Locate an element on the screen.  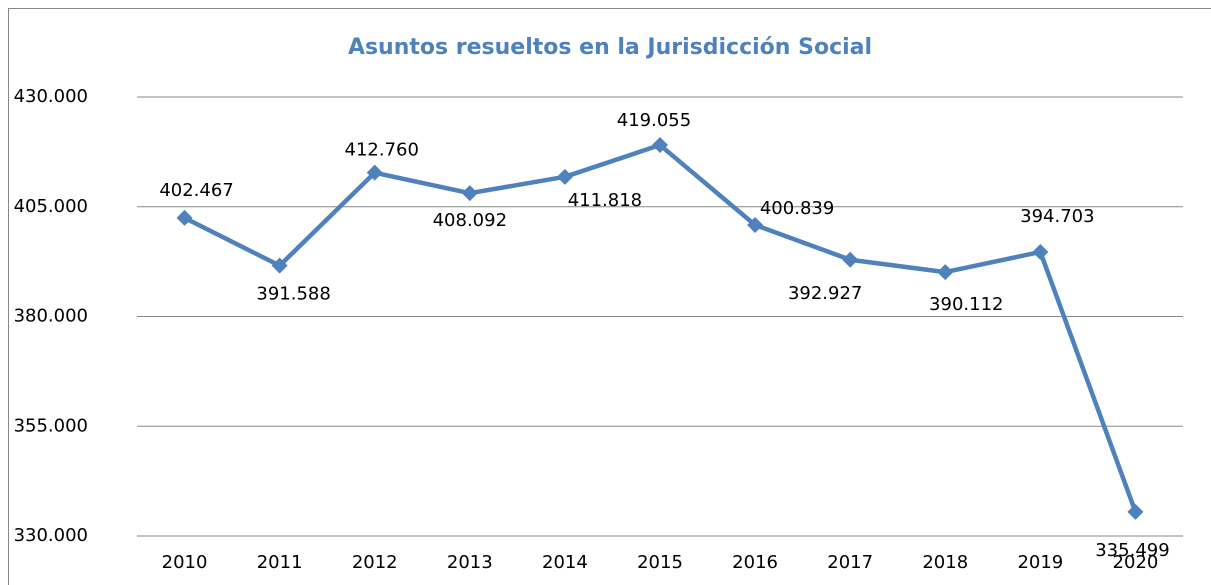
y-tick-label: 405.000 is located at coordinates (51, 206).